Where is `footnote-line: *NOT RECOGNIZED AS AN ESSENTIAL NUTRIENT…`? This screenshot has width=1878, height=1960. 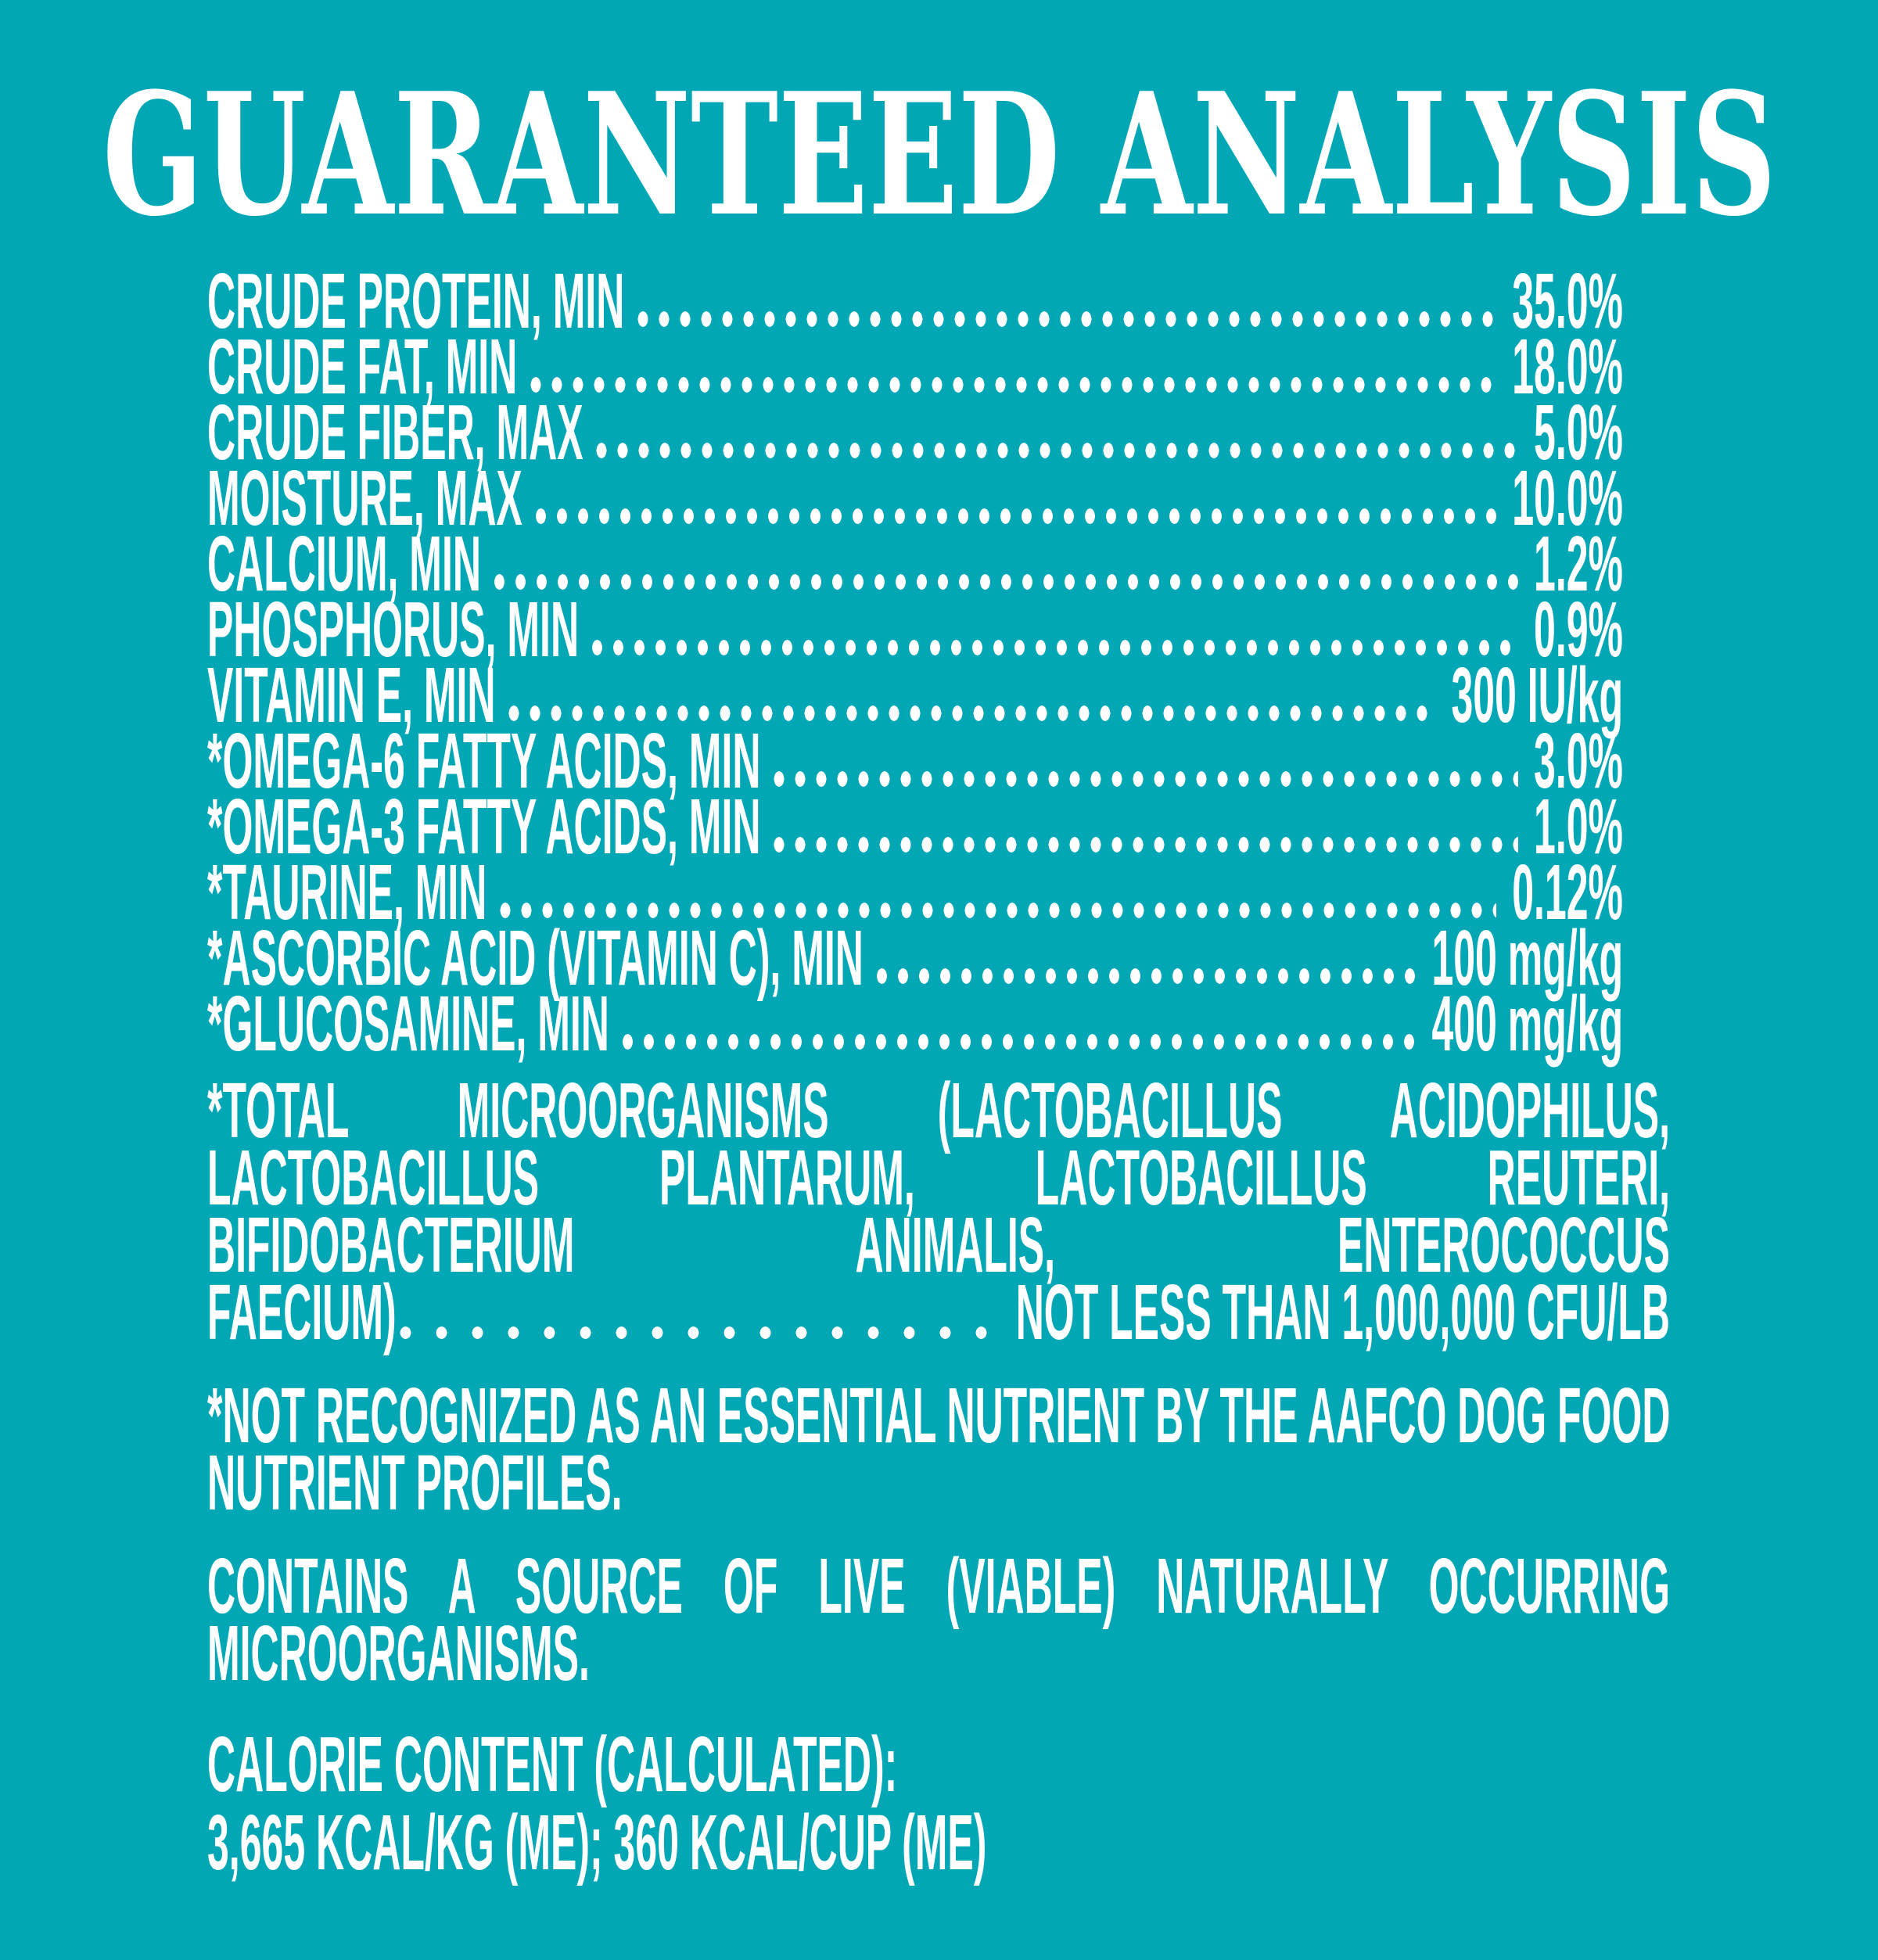 footnote-line: *NOT RECOGNIZED AS AN ESSENTIAL NUTRIENT… is located at coordinates (939, 1415).